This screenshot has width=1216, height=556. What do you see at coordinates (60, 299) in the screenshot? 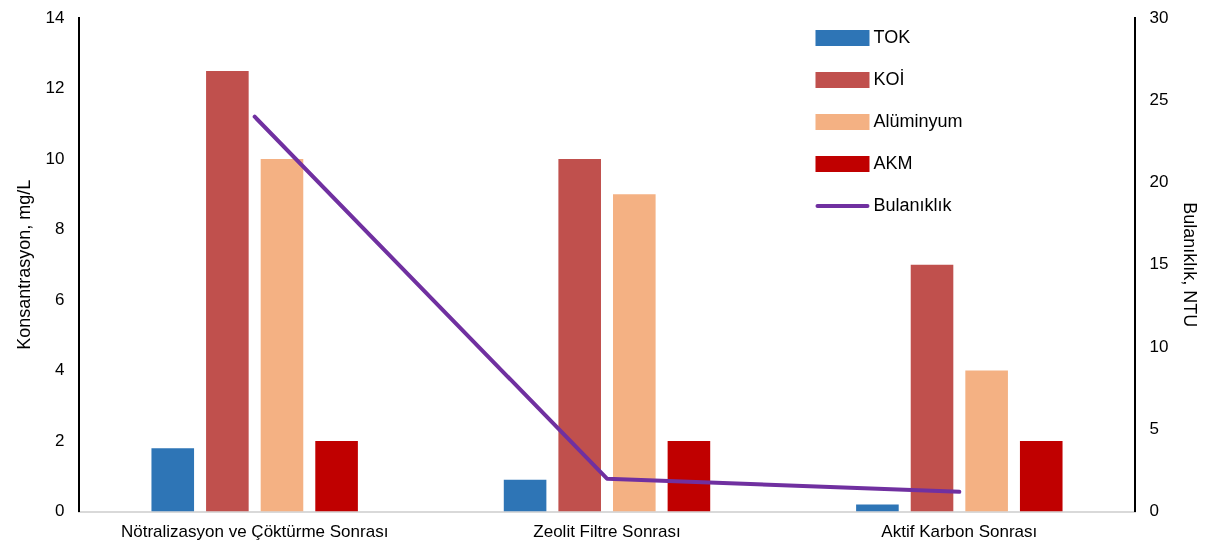
I see `y-tick-label: 6` at bounding box center [60, 299].